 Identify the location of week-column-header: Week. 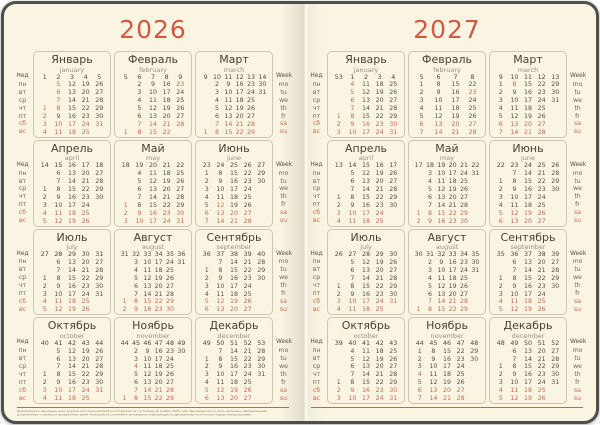
(284, 342).